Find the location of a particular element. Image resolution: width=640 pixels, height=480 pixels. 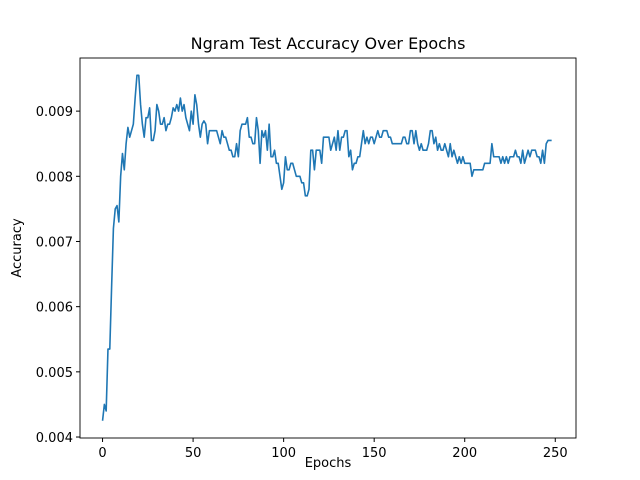

y-tick-label: 0.004 is located at coordinates (54, 438).